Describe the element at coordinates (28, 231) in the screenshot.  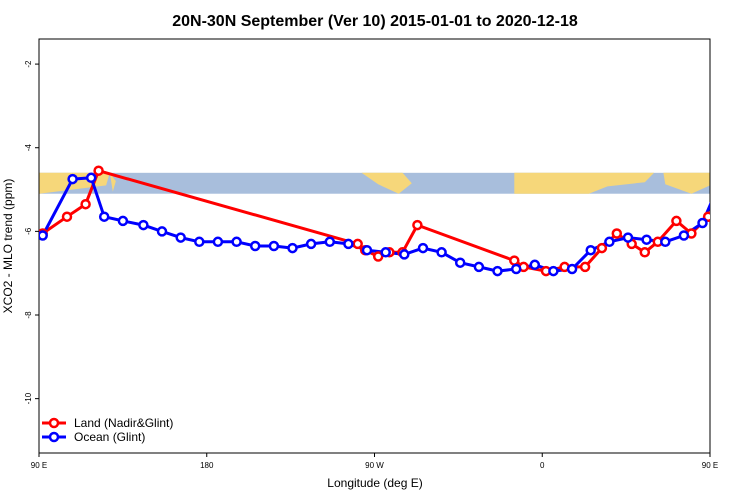
I see `y-tick-label: -6` at that location.